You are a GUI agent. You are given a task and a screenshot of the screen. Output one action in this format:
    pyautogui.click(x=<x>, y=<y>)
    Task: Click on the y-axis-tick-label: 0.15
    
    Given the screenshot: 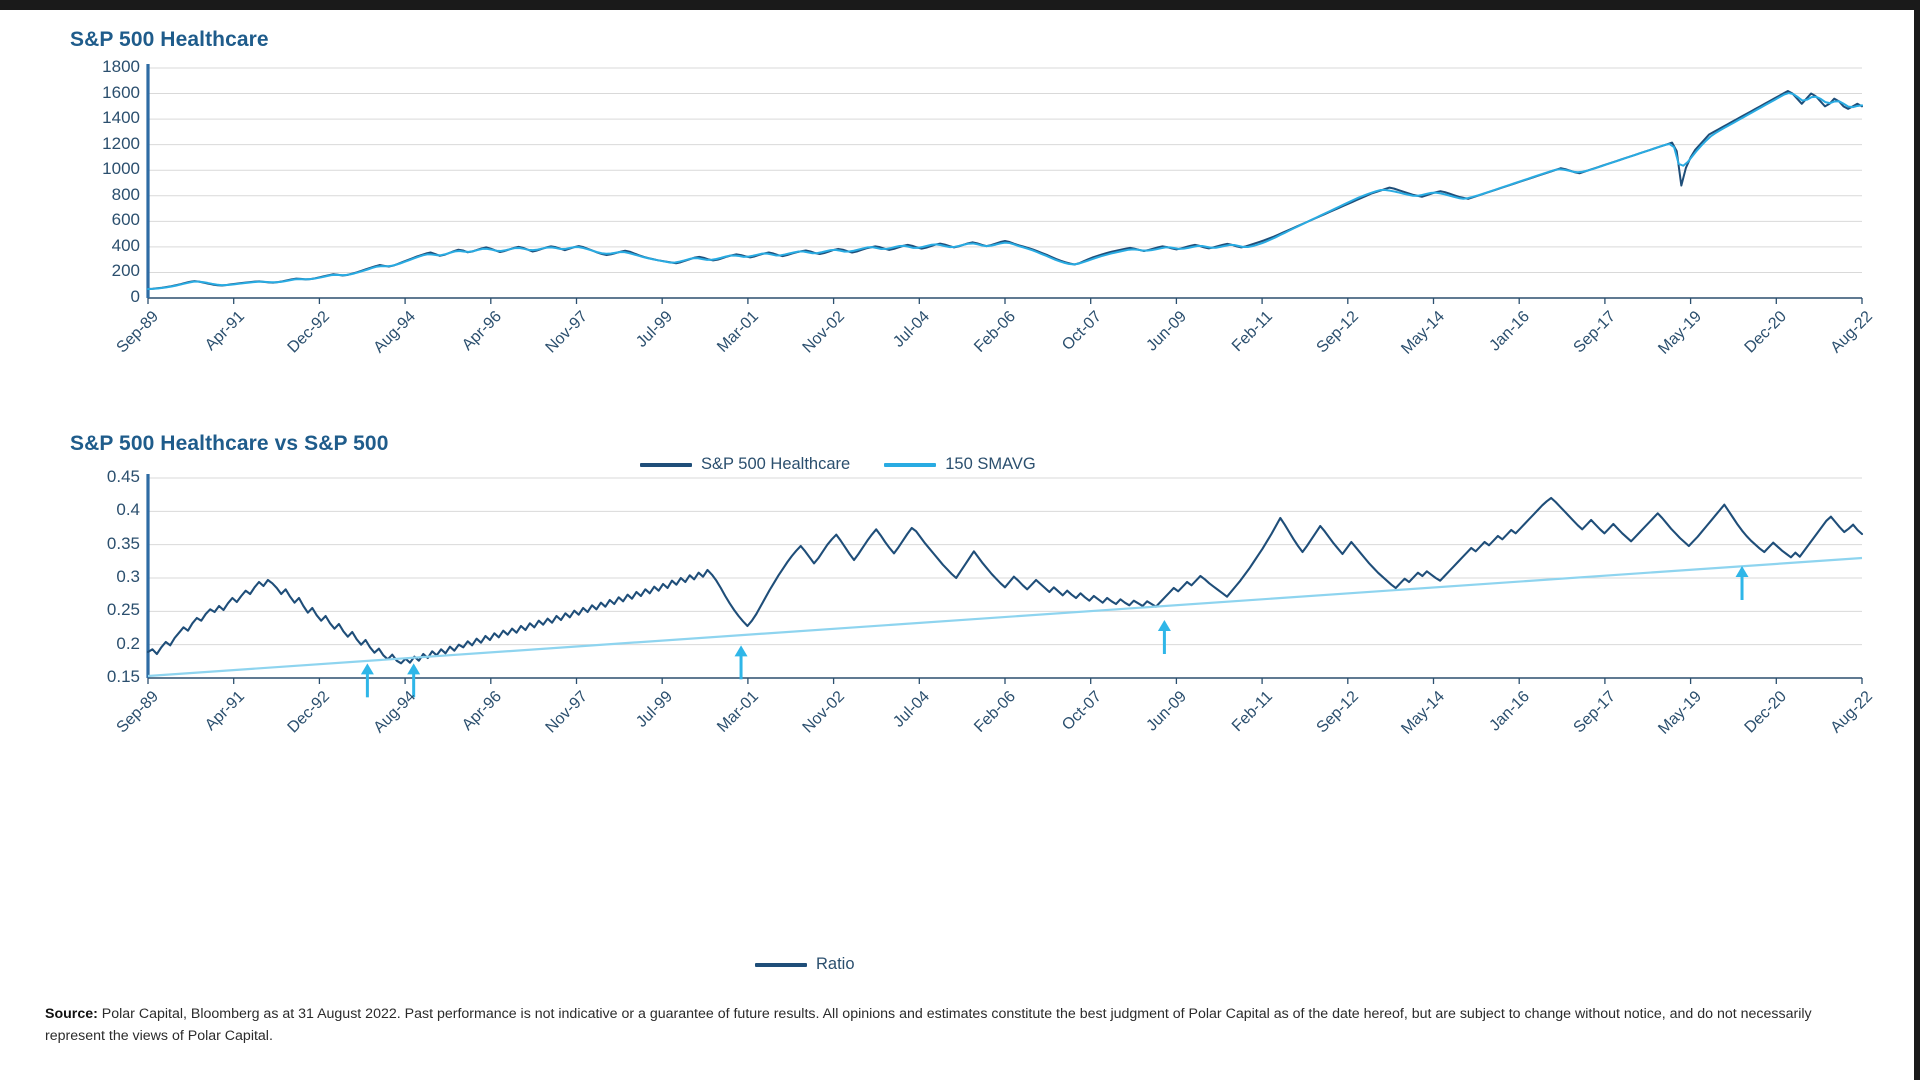 What is the action you would take?
    pyautogui.click(x=123, y=676)
    